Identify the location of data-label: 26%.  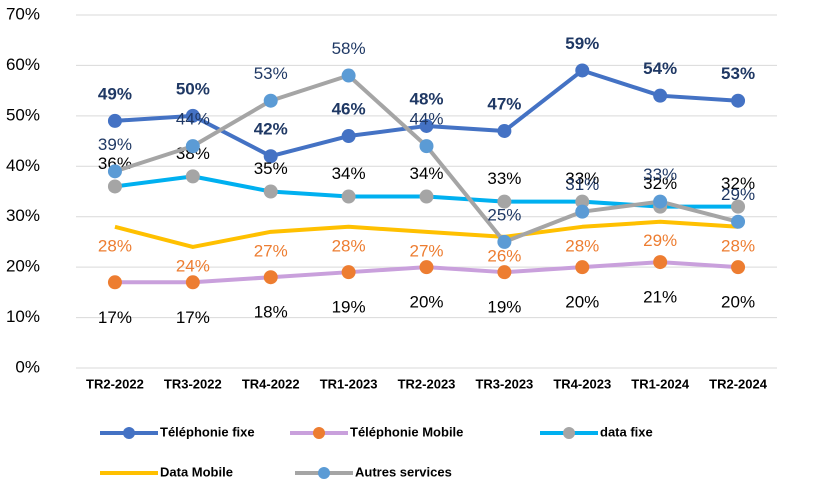
(504, 255).